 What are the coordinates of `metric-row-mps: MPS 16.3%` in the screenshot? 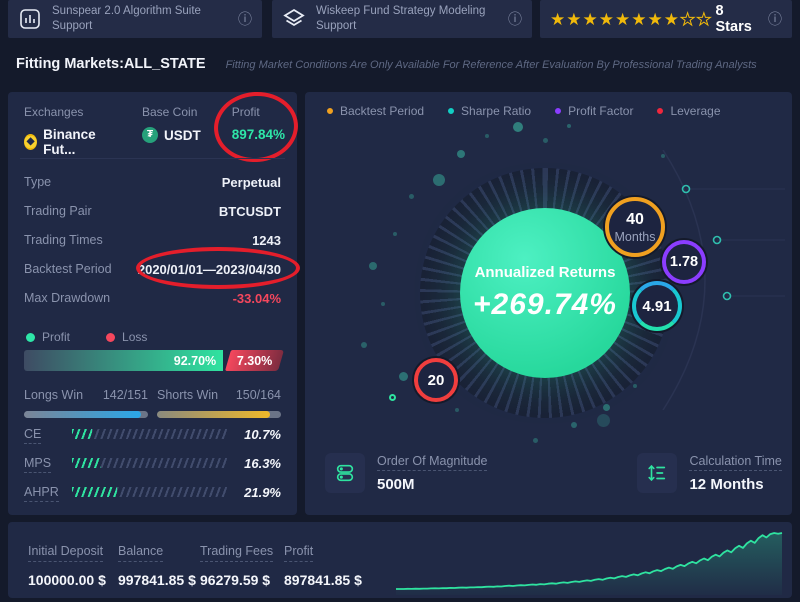 It's located at (152, 464).